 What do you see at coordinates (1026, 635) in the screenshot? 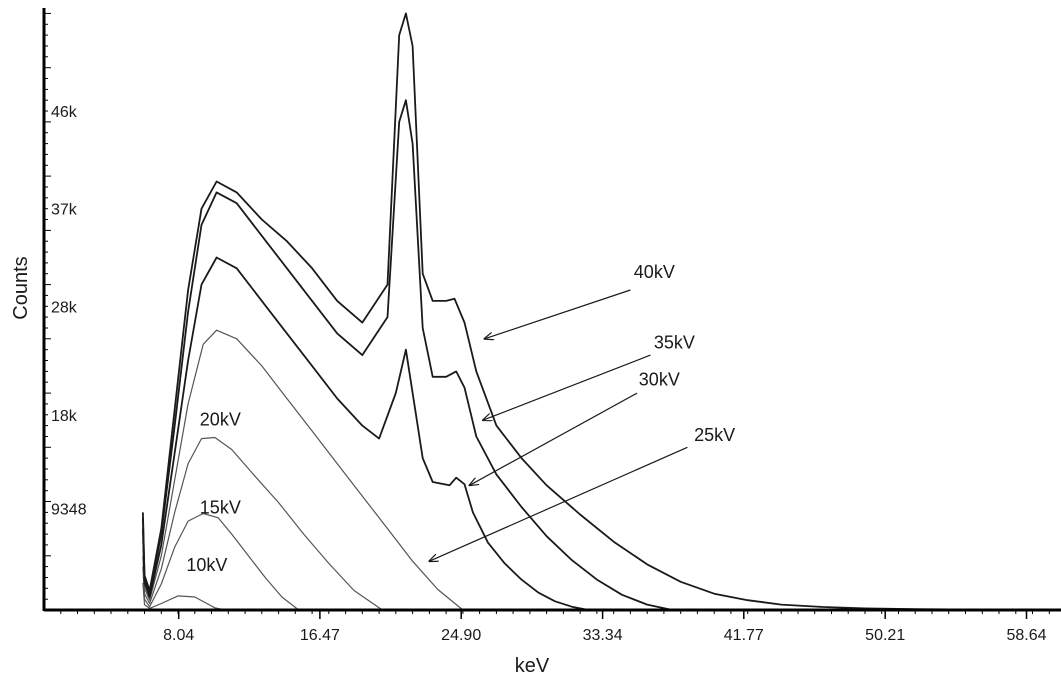
I see `x-tick-label: 58.64` at bounding box center [1026, 635].